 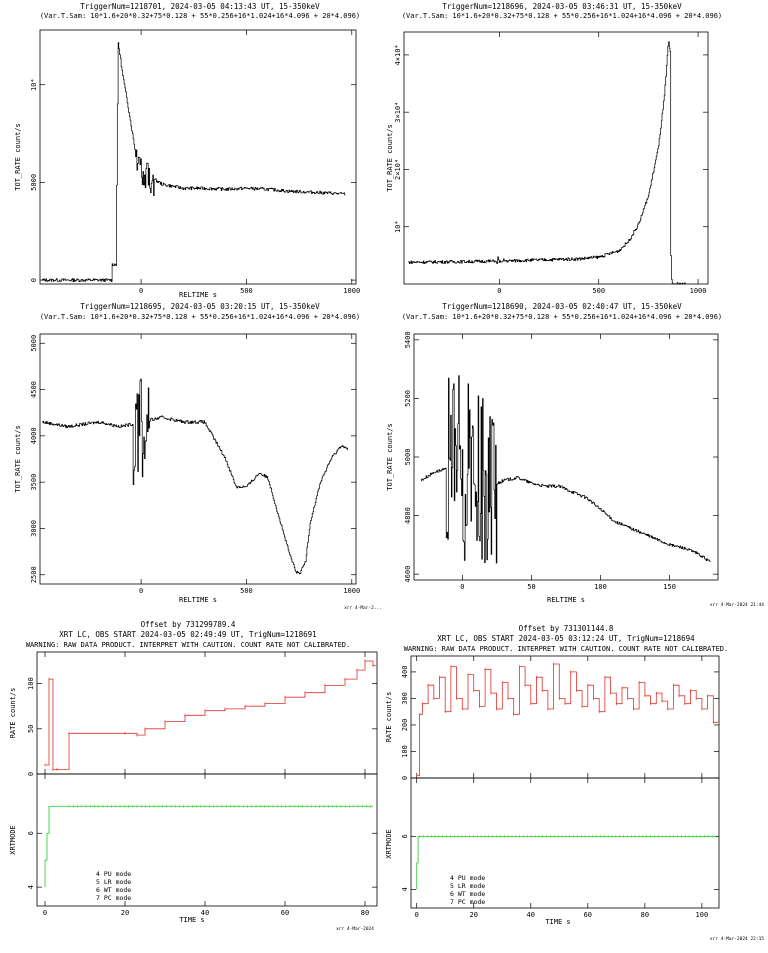 I want to click on x-tick-label: 50, so click(x=531, y=587).